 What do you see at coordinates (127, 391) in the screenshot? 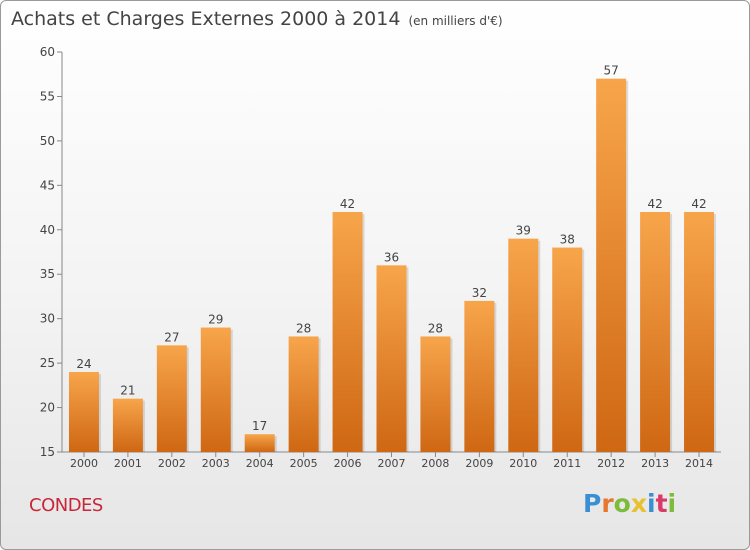
I see `bar-value-label: 21` at bounding box center [127, 391].